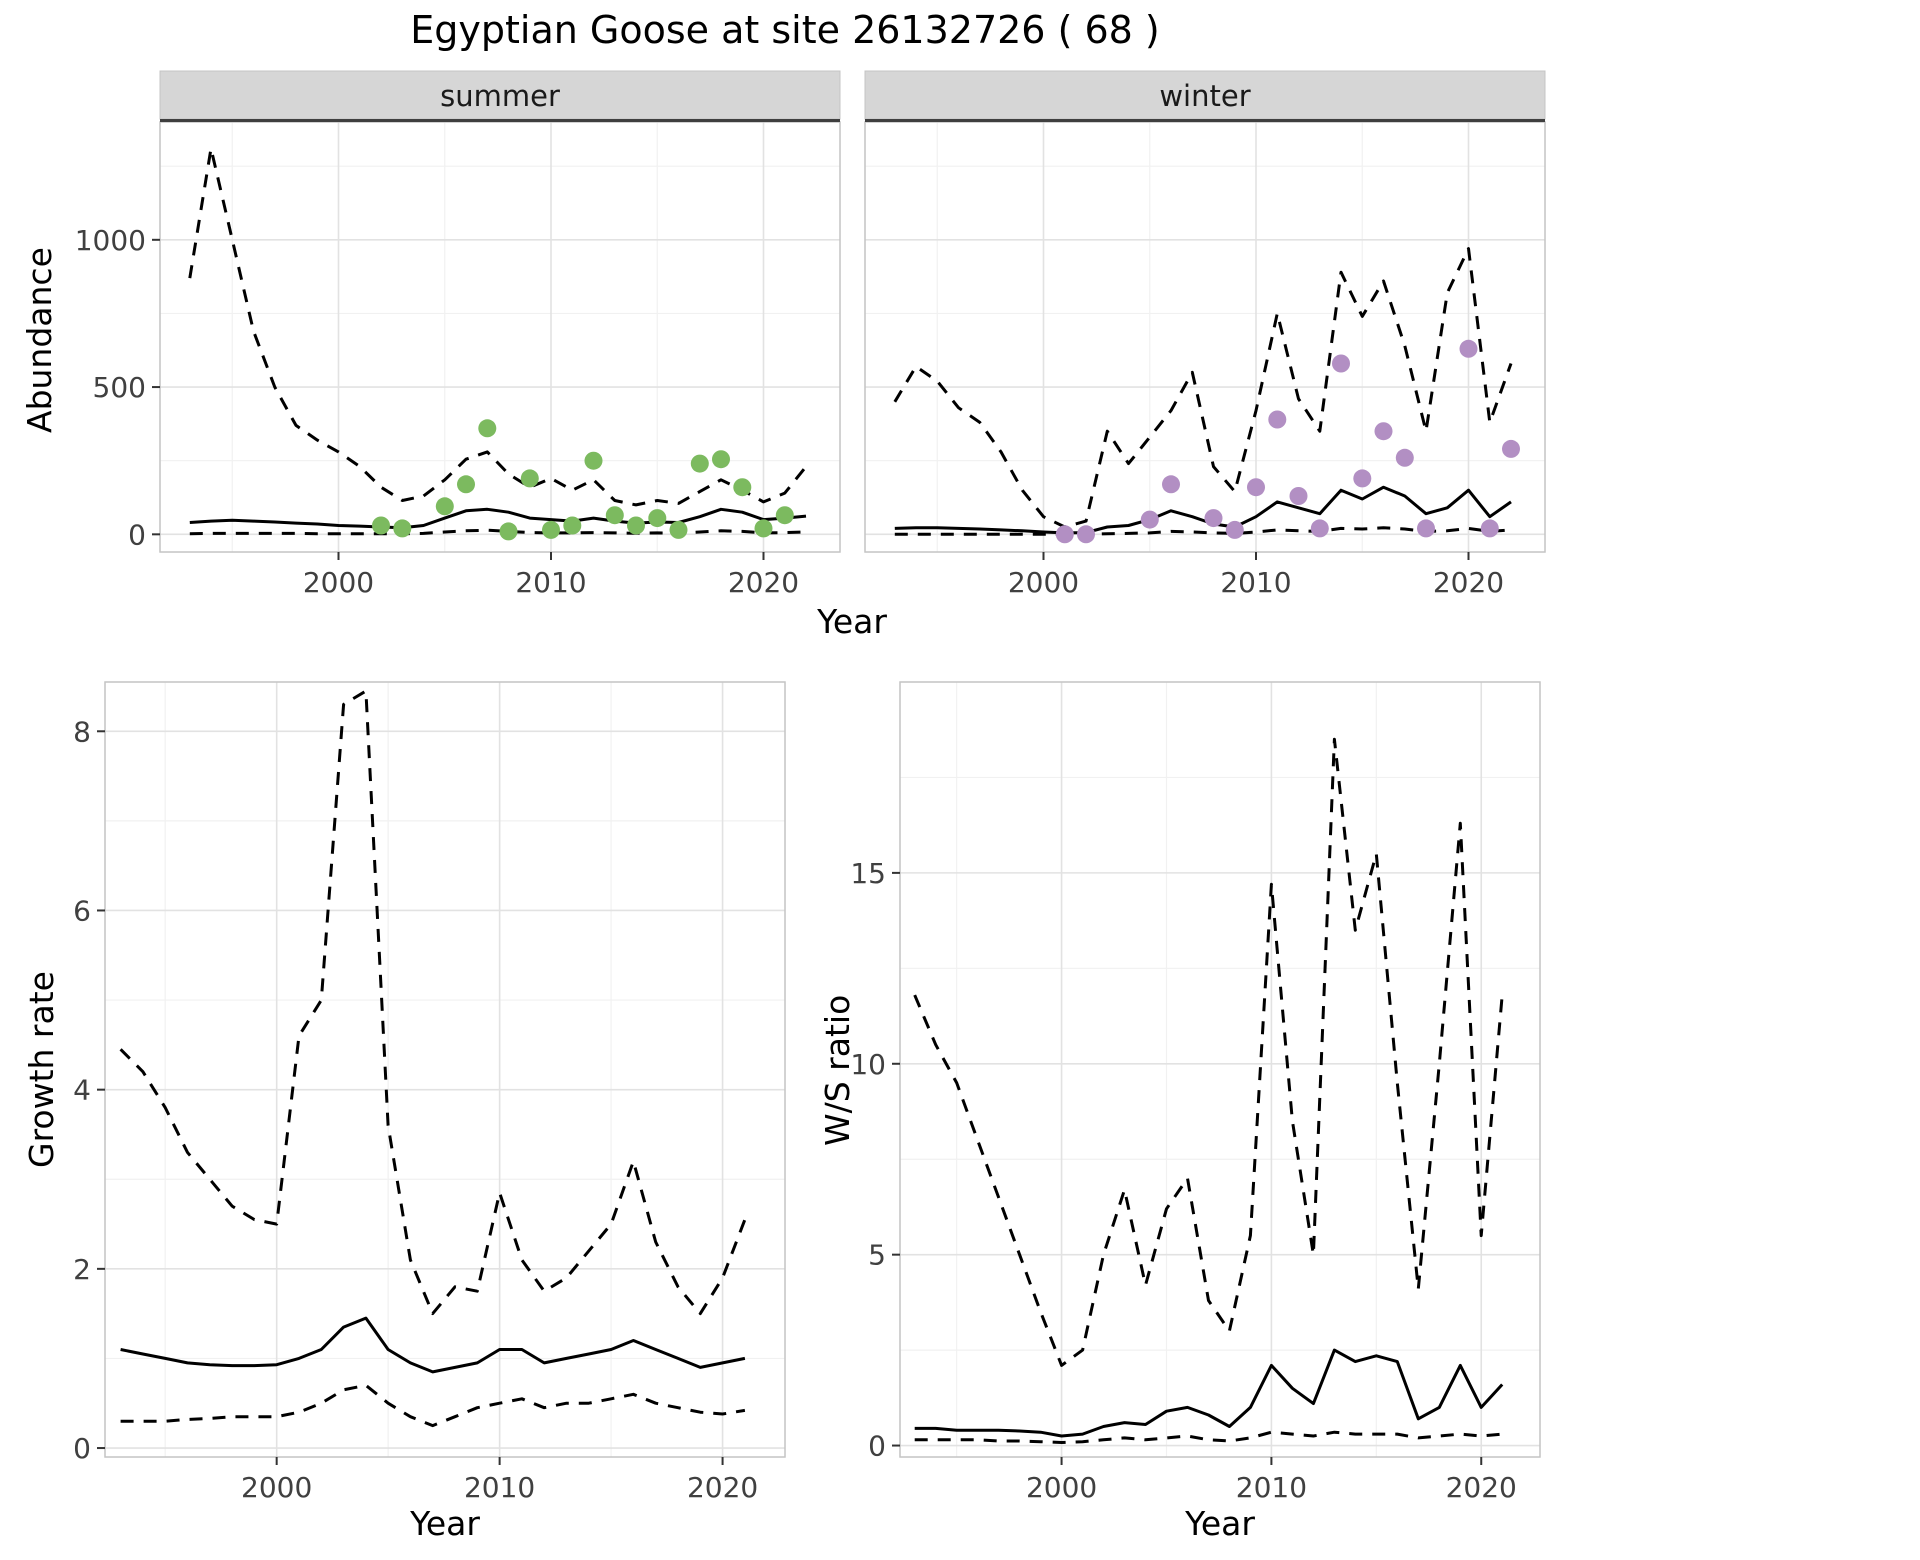 Image resolution: width=1920 pixels, height=1560 pixels. Describe the element at coordinates (119, 387) in the screenshot. I see `y-tick-label: 500` at that location.